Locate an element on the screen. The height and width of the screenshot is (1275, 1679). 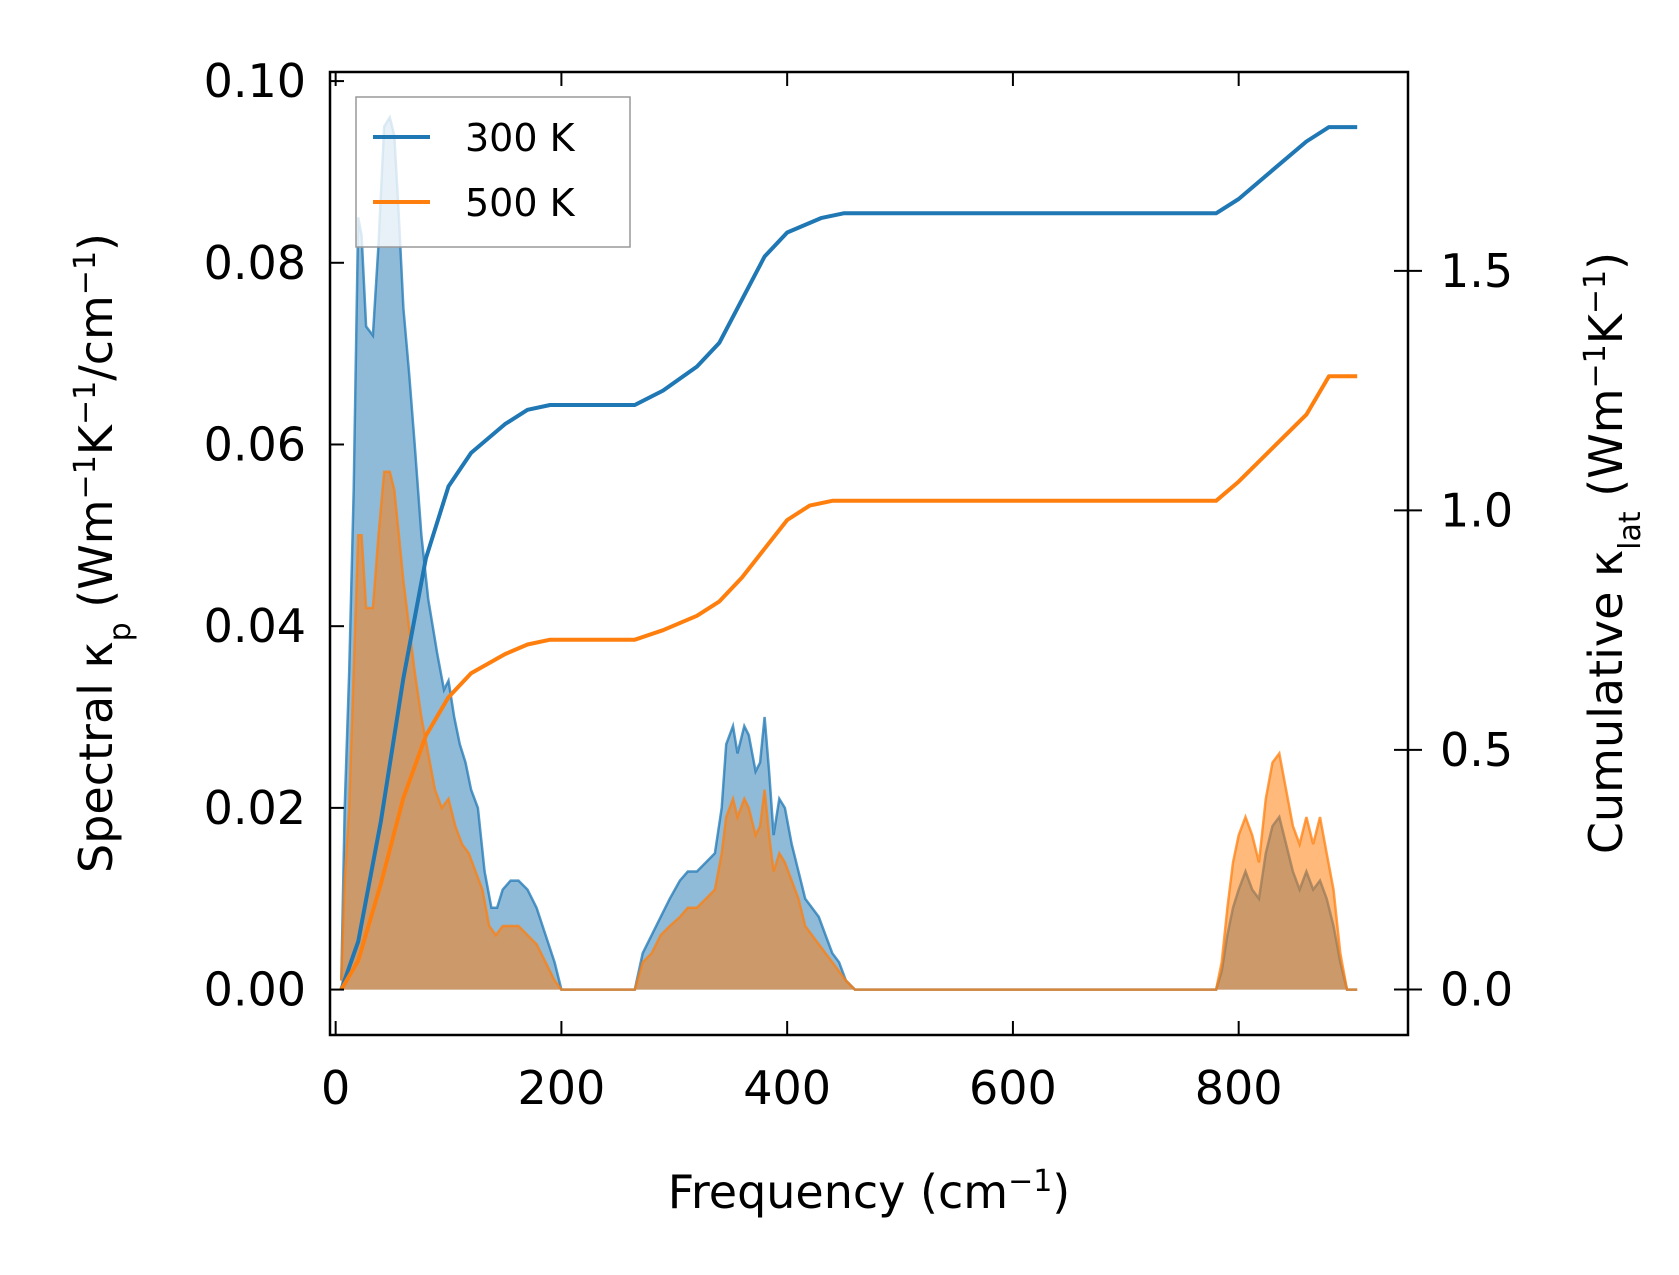
x-axis-label: Frequency (cm−1) is located at coordinates (869, 1192).